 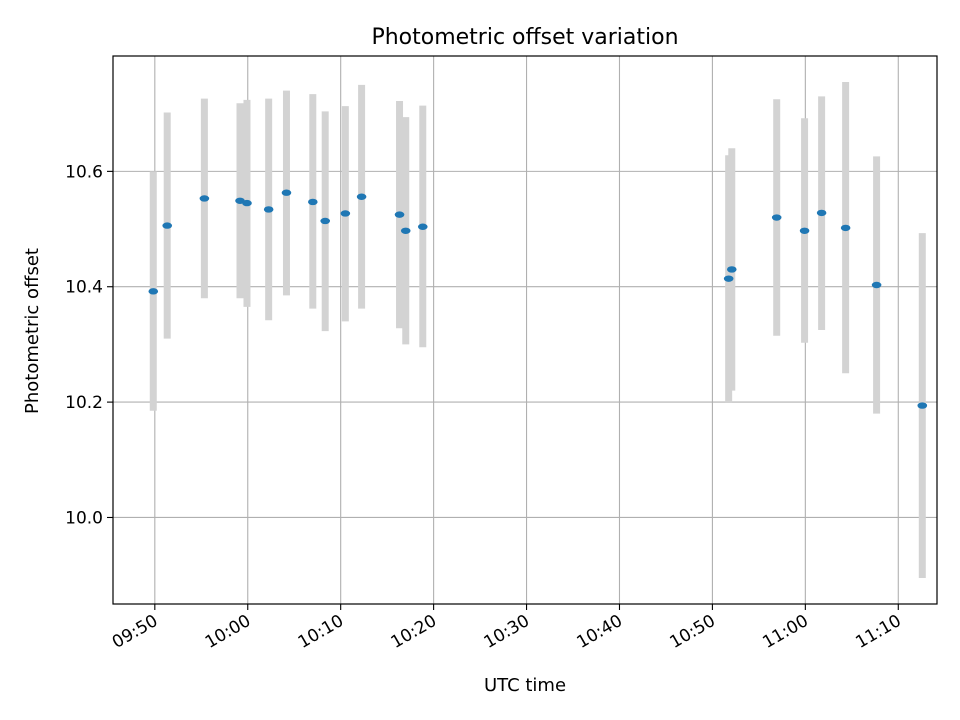 I want to click on y-axis-ticks: 10.0 10.2 10.4 10.6, so click(x=89, y=345).